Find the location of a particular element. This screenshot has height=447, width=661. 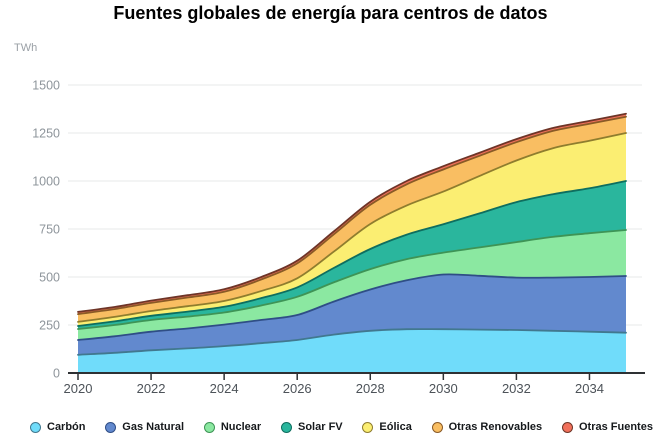

x-tick-label-2034: 2034 is located at coordinates (589, 388).